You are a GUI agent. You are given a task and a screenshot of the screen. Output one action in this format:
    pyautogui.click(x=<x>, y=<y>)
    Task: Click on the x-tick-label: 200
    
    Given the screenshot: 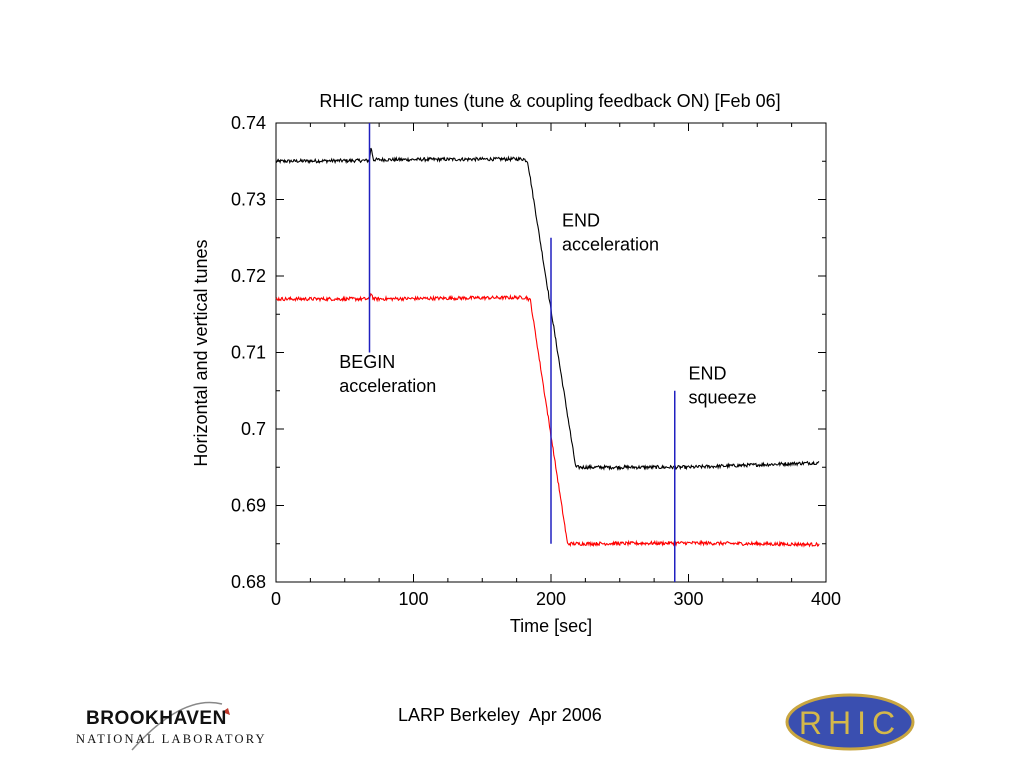 What is the action you would take?
    pyautogui.click(x=551, y=599)
    